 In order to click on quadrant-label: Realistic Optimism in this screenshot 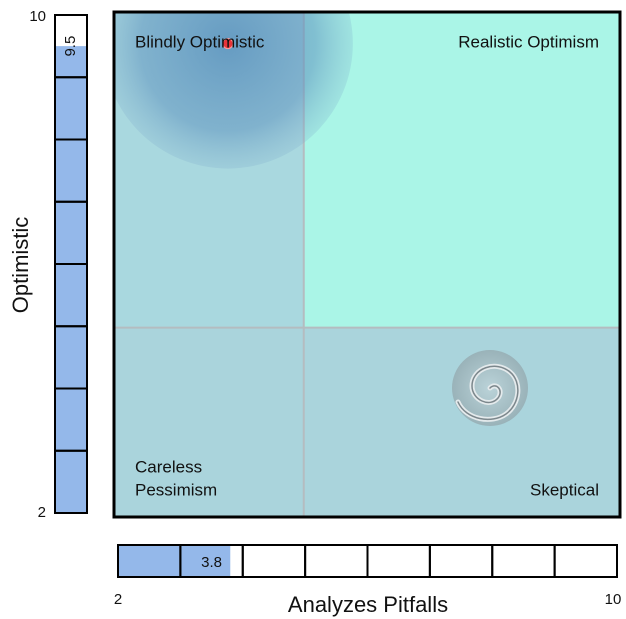, I will do `click(528, 41)`.